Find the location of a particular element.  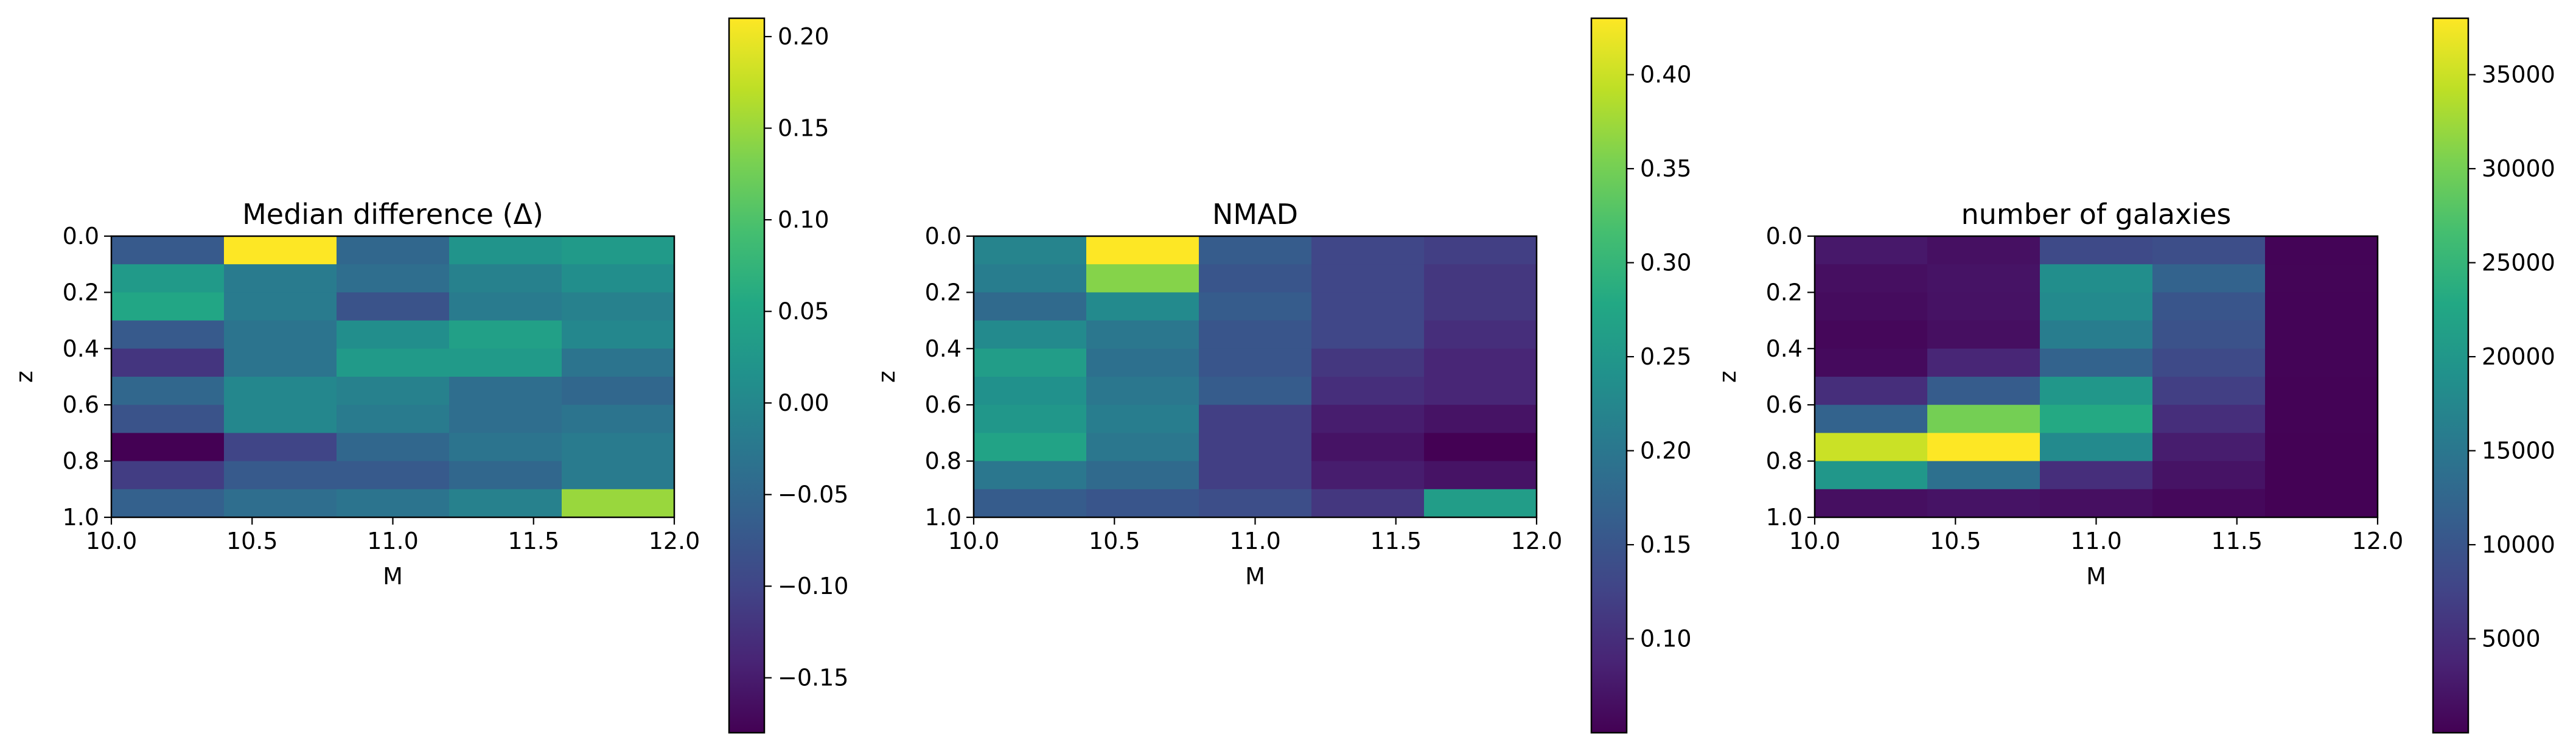

y-tick-label: 0.4 is located at coordinates (1784, 348).